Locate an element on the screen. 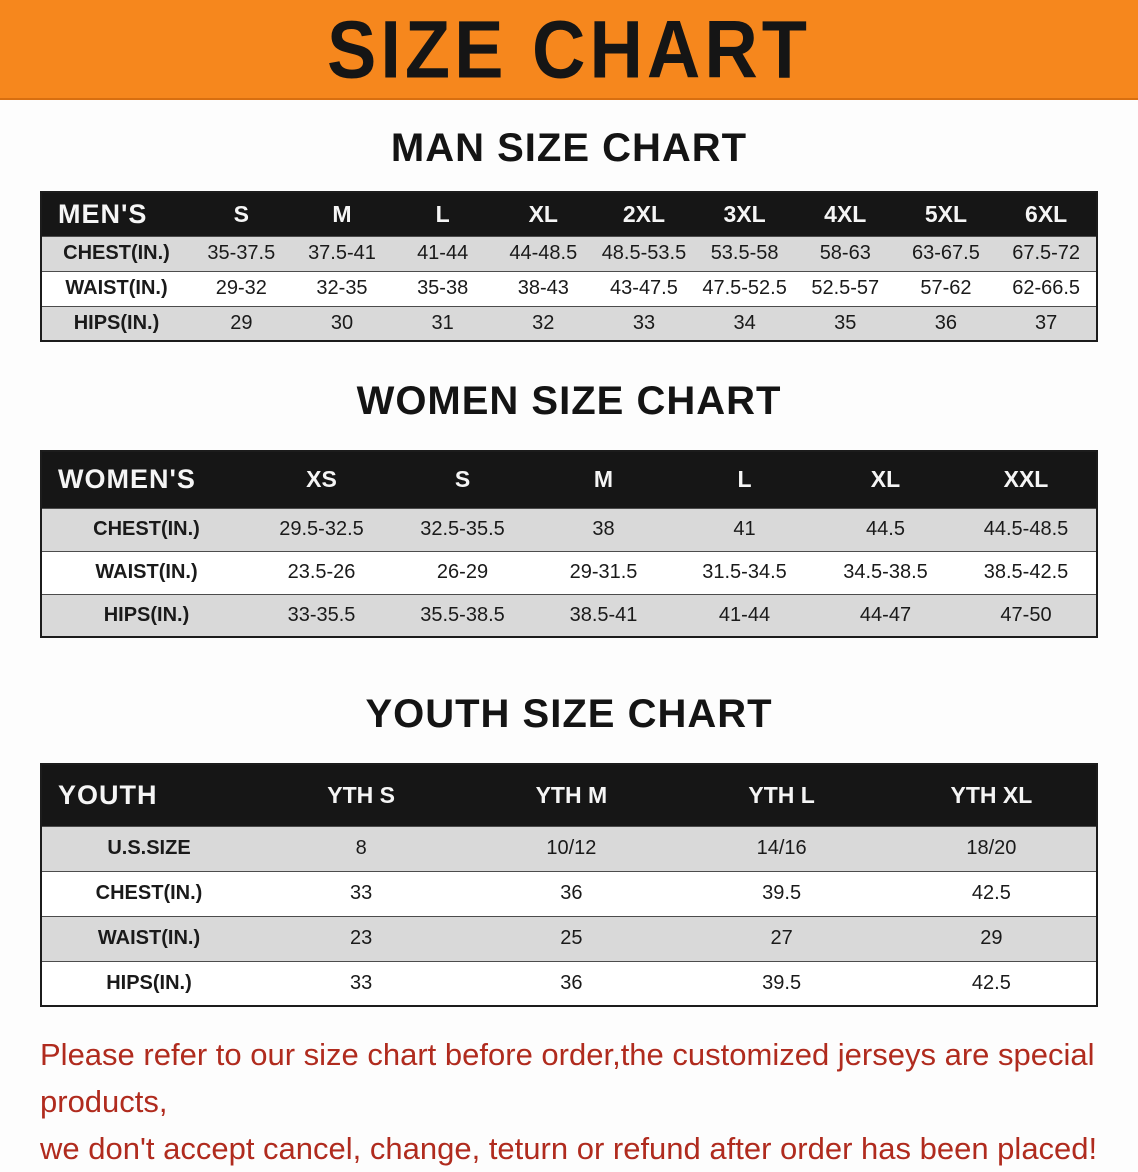 The image size is (1138, 1172). size-value-cell: 44-47 is located at coordinates (885, 614).